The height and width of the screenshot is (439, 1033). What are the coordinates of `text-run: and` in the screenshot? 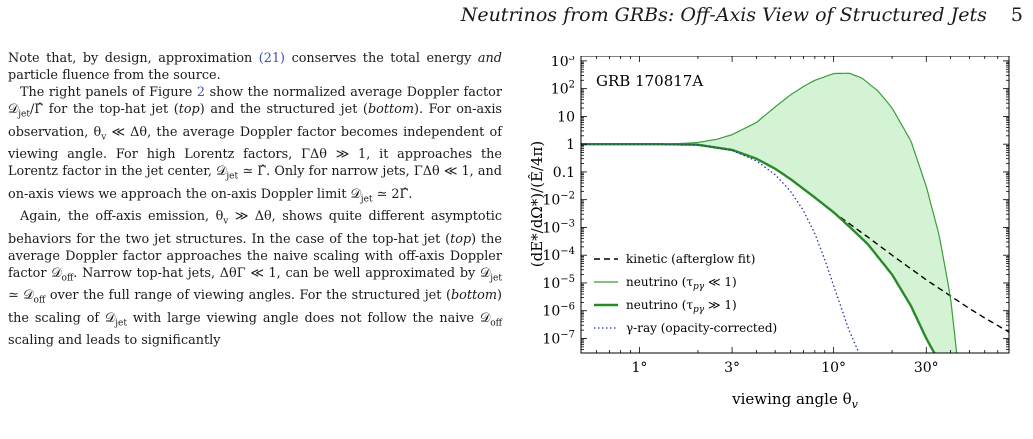 It's located at (489, 58).